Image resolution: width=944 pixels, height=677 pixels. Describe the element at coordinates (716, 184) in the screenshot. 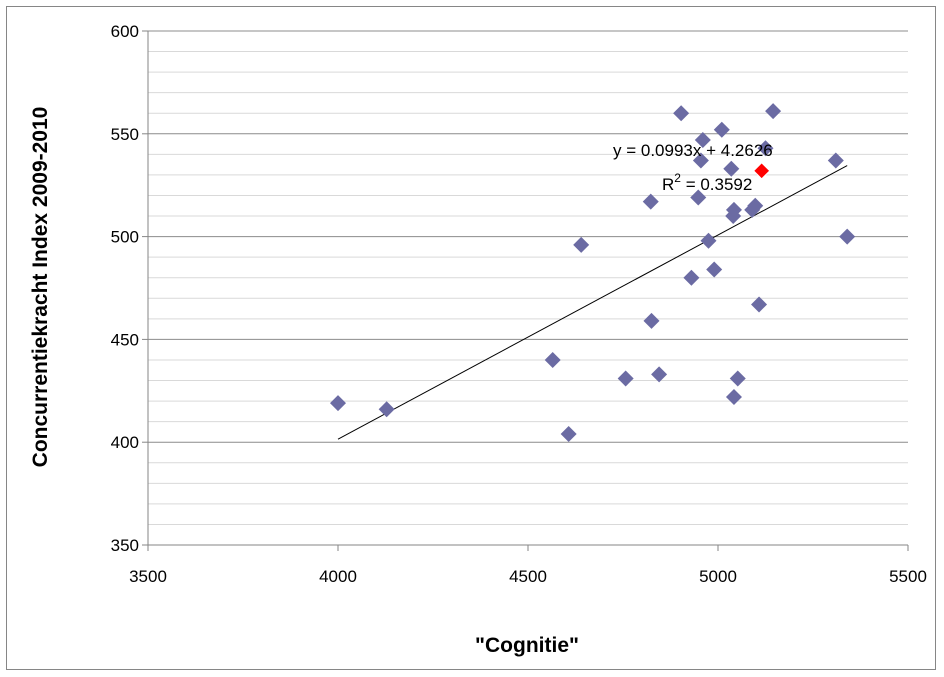

I see `r2-value: = 0.3592` at that location.